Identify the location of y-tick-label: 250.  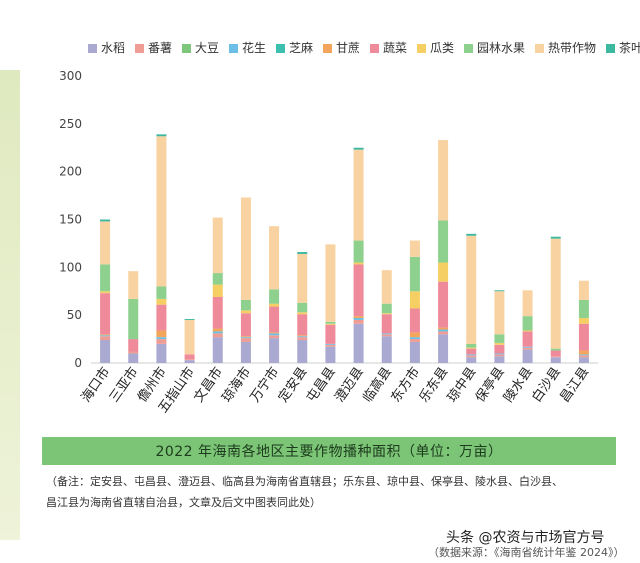
(70, 124).